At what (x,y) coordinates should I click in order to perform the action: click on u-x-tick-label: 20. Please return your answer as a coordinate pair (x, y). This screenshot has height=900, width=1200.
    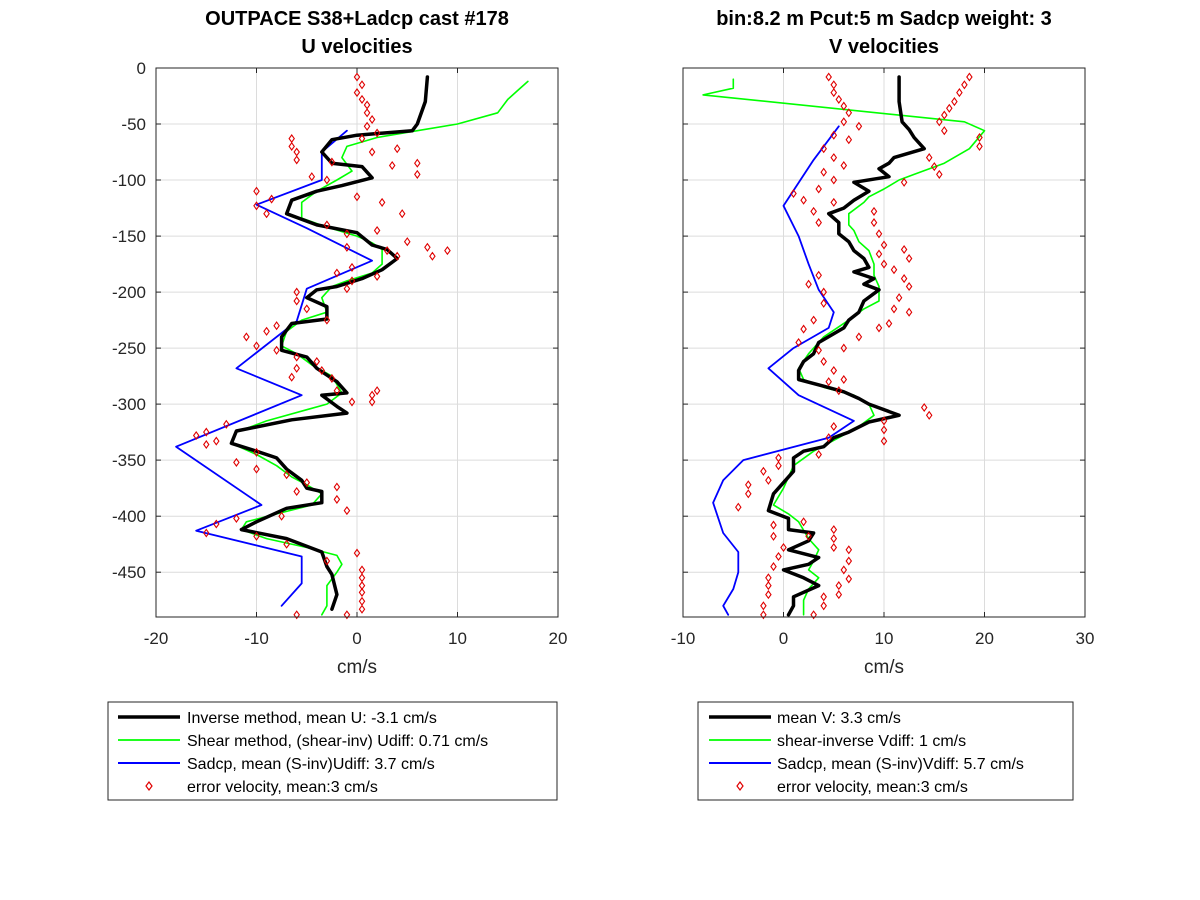
    Looking at the image, I should click on (558, 638).